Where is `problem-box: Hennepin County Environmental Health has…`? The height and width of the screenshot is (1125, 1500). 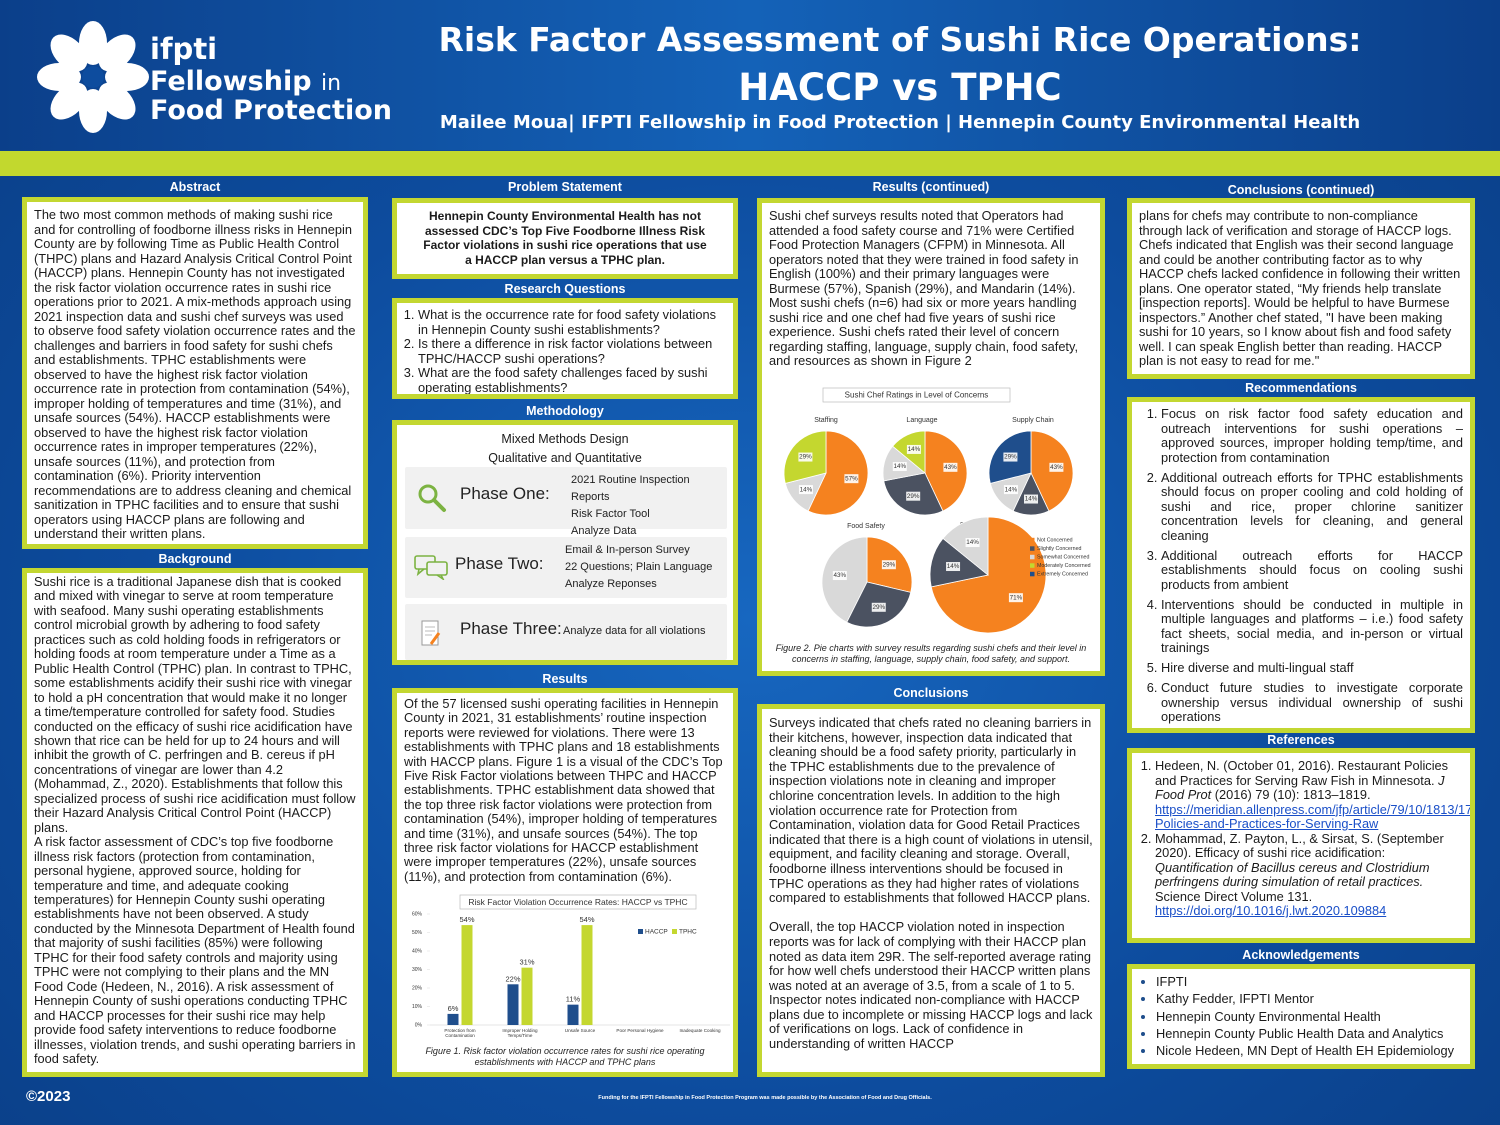
problem-box: Hennepin County Environmental Health has… is located at coordinates (565, 238).